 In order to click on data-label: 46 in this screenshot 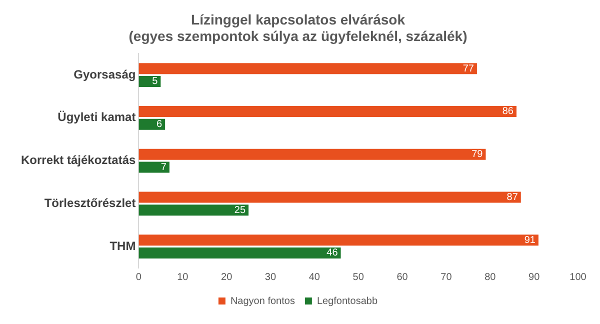, I will do `click(332, 253)`.